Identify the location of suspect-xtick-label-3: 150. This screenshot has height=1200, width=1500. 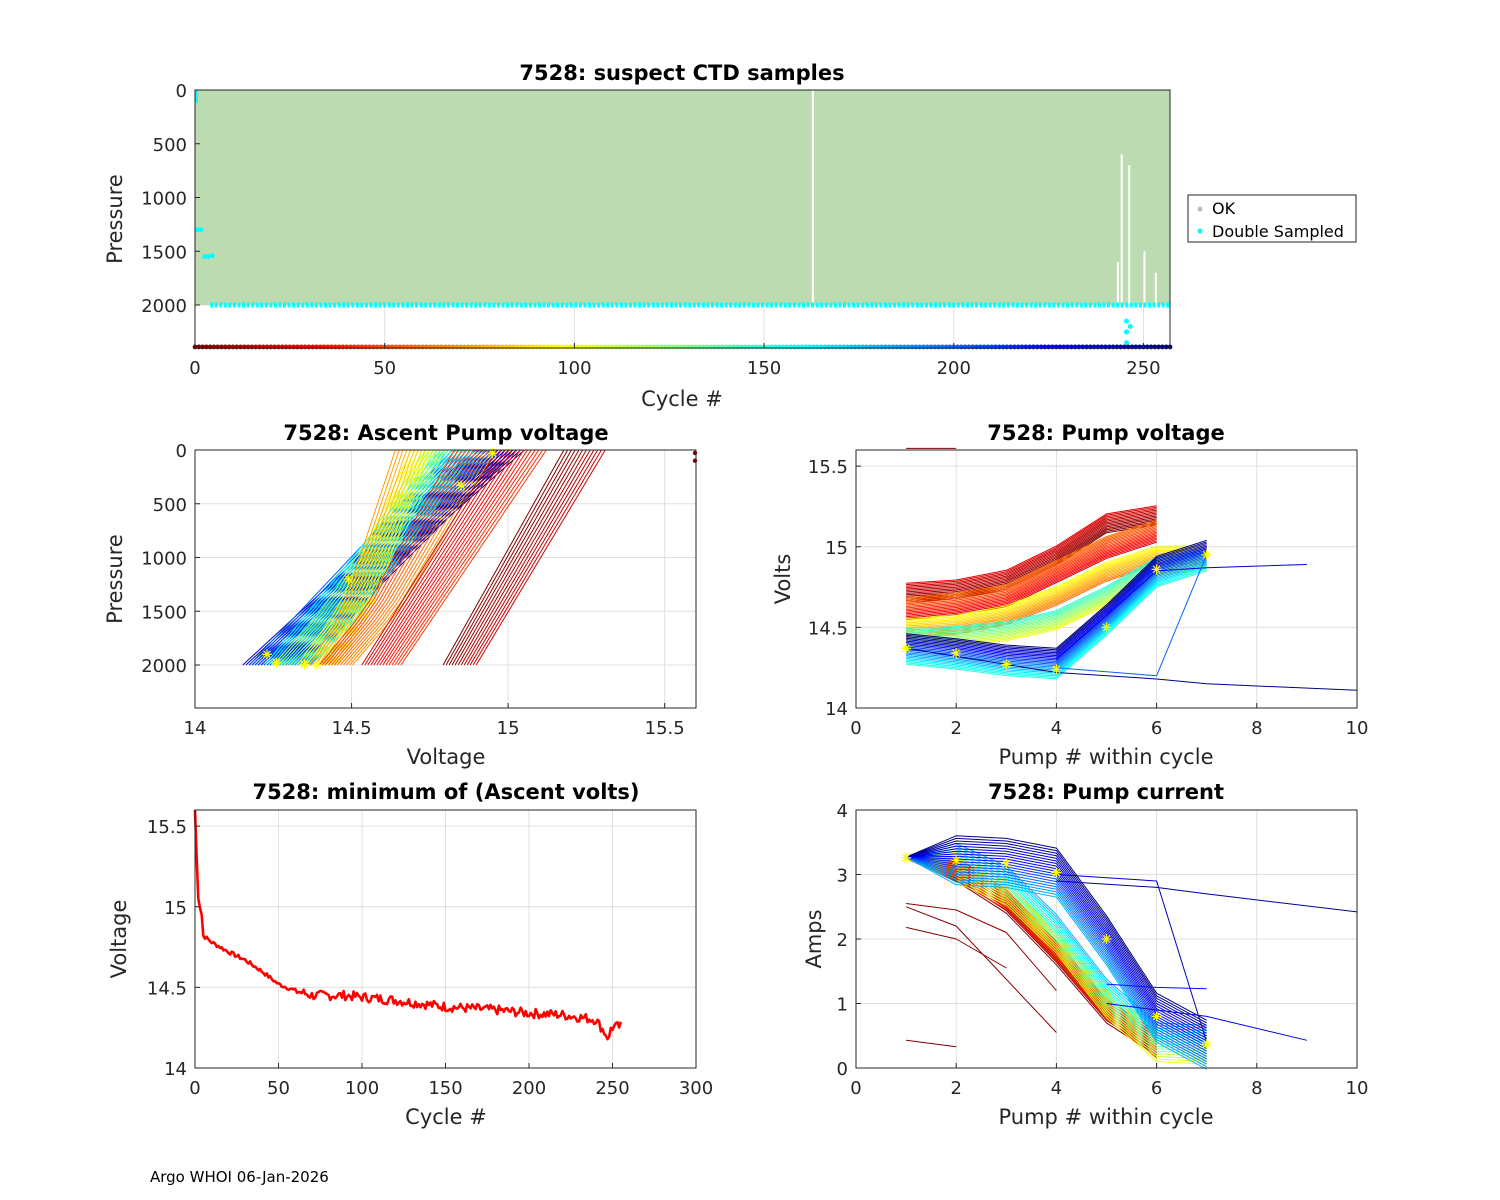
(764, 368).